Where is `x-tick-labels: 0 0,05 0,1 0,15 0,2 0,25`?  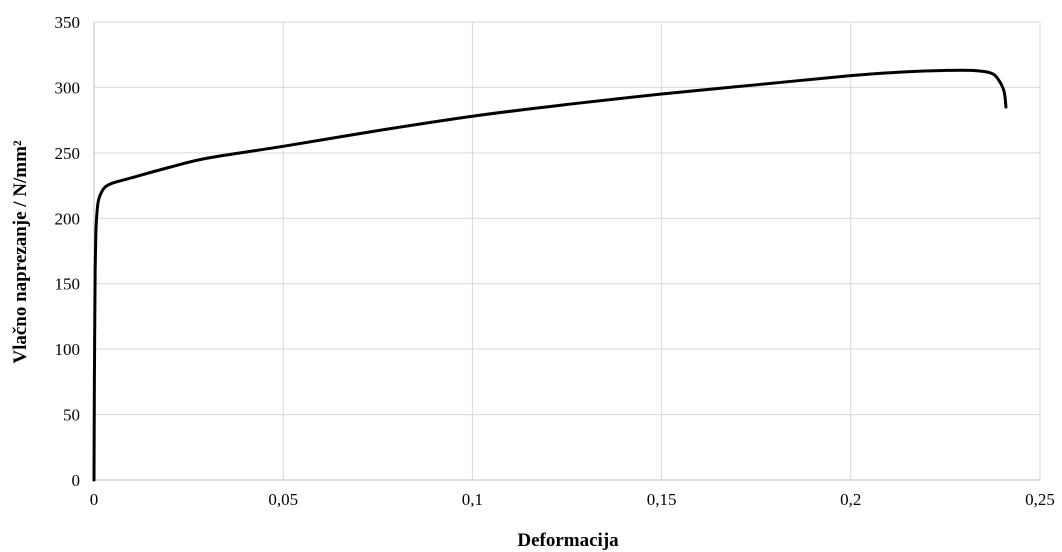
x-tick-labels: 0 0,05 0,1 0,15 0,2 0,25 is located at coordinates (572, 499).